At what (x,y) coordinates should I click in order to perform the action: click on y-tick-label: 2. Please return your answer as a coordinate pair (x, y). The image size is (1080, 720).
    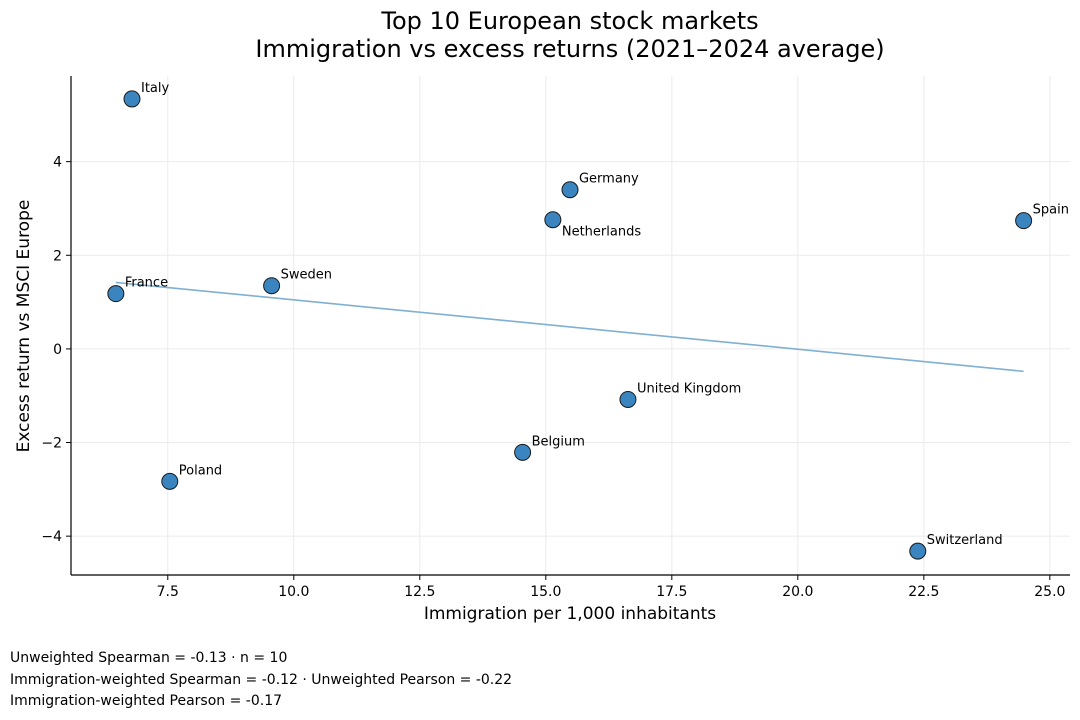
    Looking at the image, I should click on (57, 256).